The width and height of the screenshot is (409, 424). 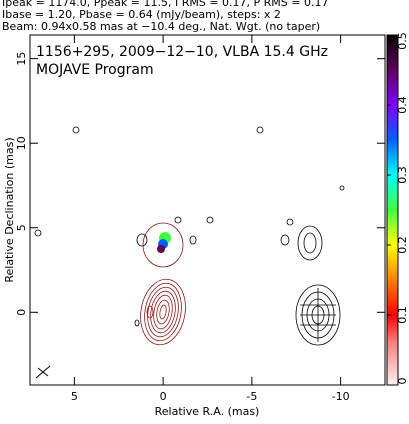 What do you see at coordinates (402, 175) in the screenshot?
I see `colorbar-tick-label: 0.3` at bounding box center [402, 175].